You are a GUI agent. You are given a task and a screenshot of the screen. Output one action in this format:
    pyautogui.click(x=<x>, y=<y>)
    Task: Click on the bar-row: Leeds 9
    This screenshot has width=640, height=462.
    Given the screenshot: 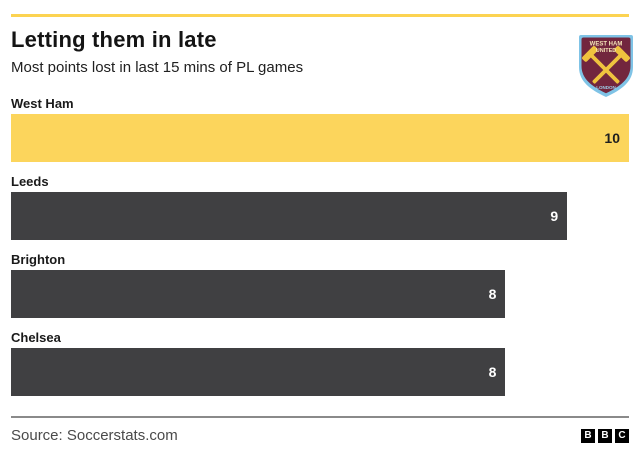 What is the action you would take?
    pyautogui.click(x=320, y=207)
    